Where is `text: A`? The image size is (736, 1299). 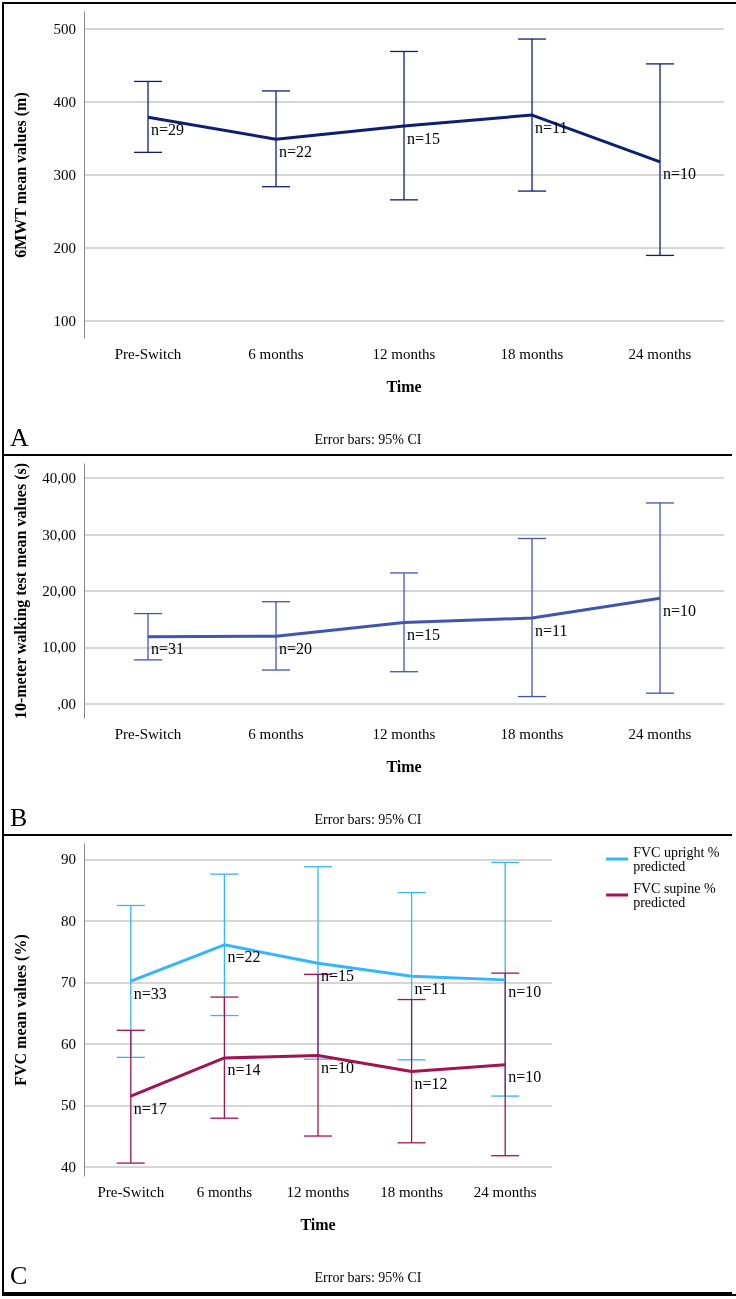
text: A is located at coordinates (19, 437).